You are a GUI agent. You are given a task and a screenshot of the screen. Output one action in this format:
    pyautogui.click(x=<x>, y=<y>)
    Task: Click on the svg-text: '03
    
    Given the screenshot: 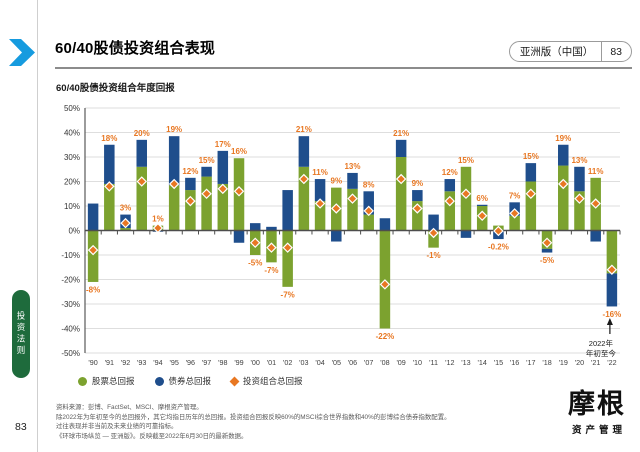 What is the action you would take?
    pyautogui.click(x=303, y=362)
    